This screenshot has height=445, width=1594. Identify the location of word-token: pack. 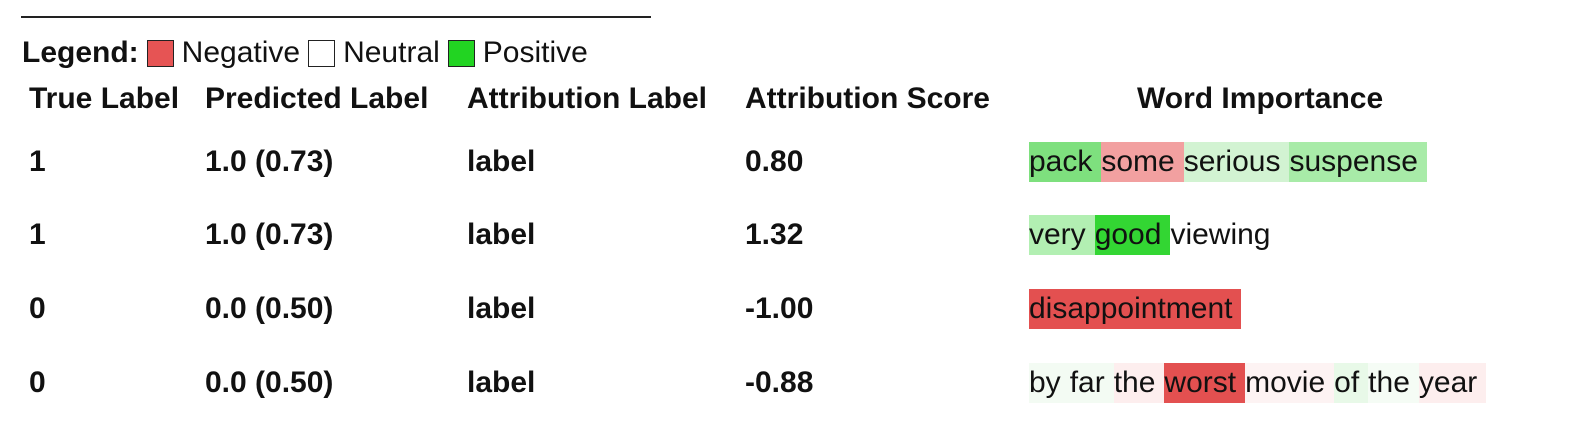
(1065, 162).